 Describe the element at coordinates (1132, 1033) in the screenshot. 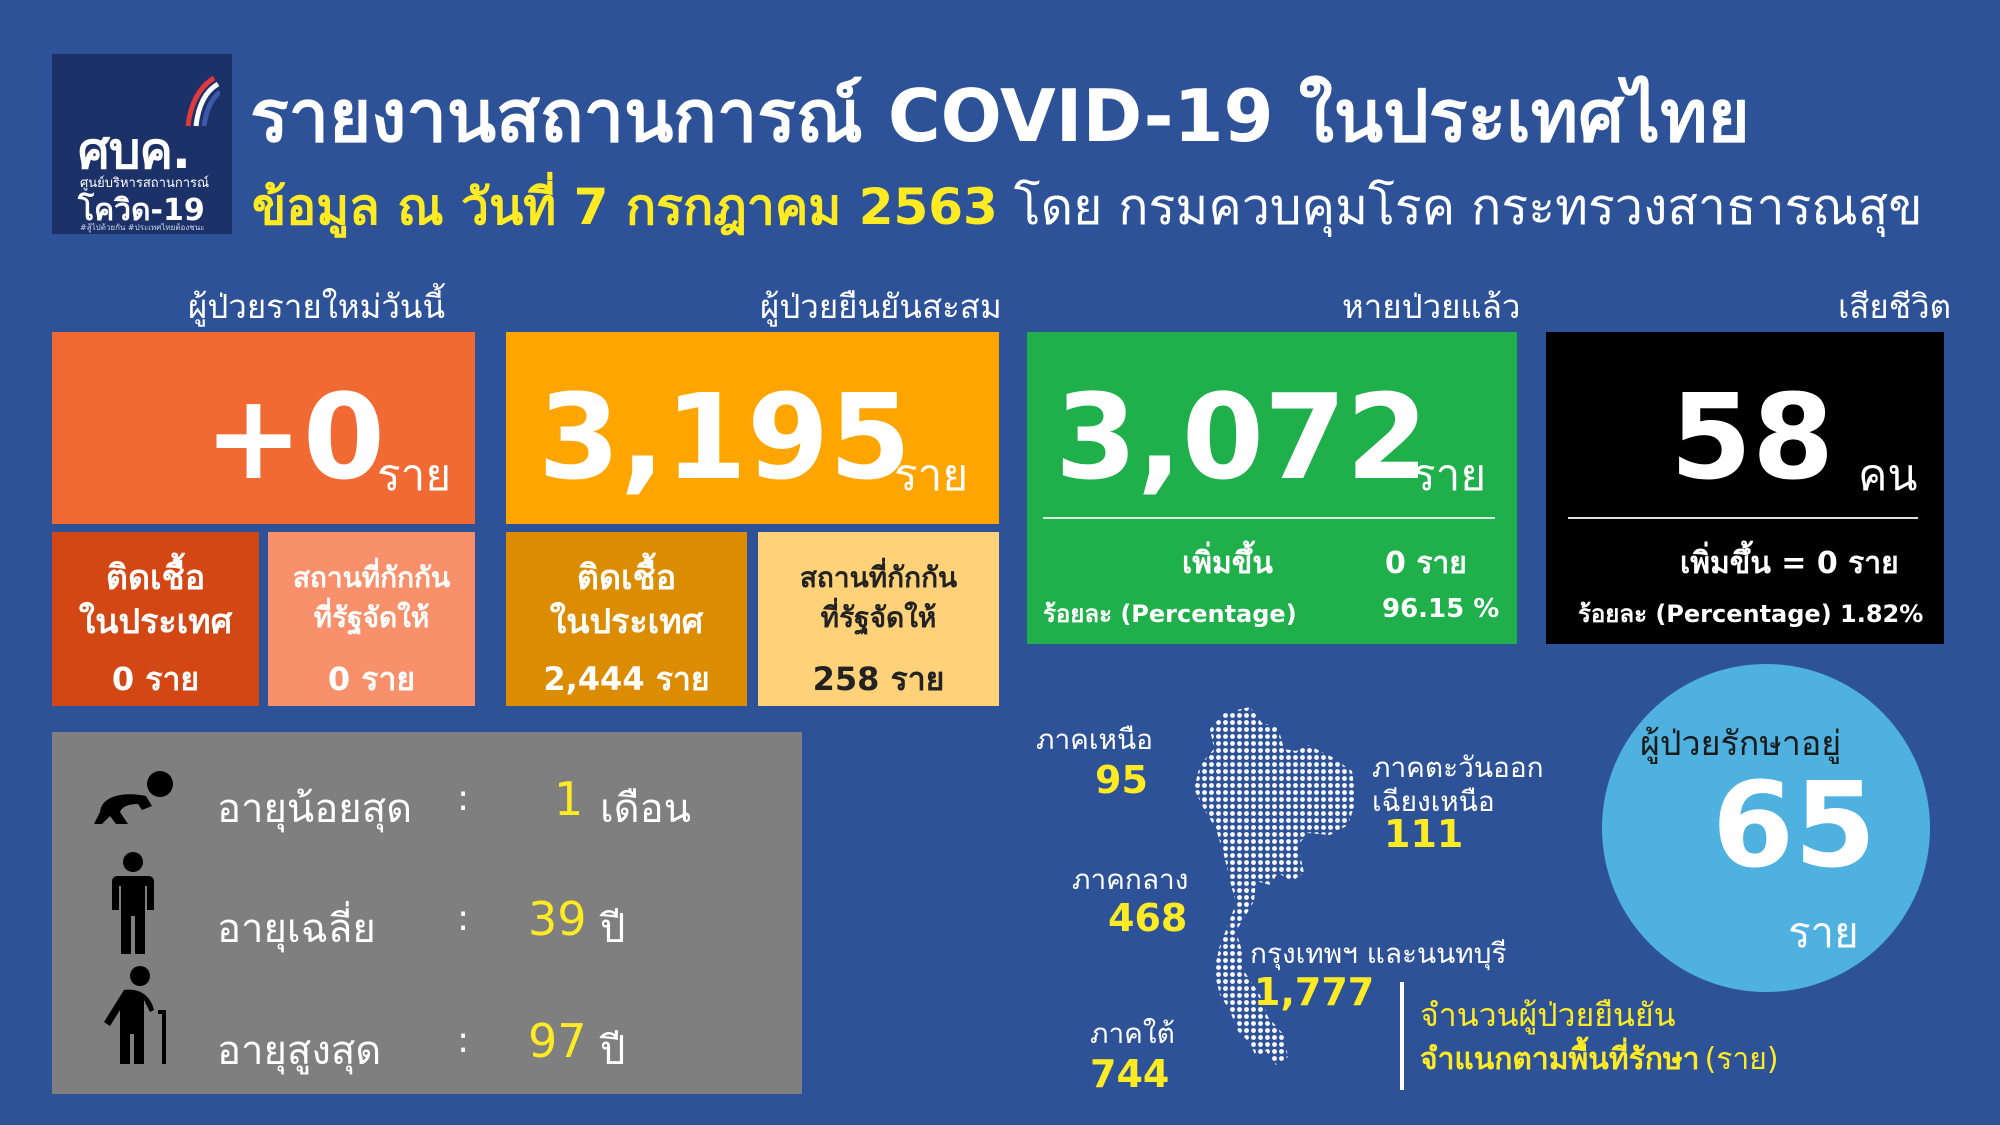

I see `region-south-name: ภาคใต้` at that location.